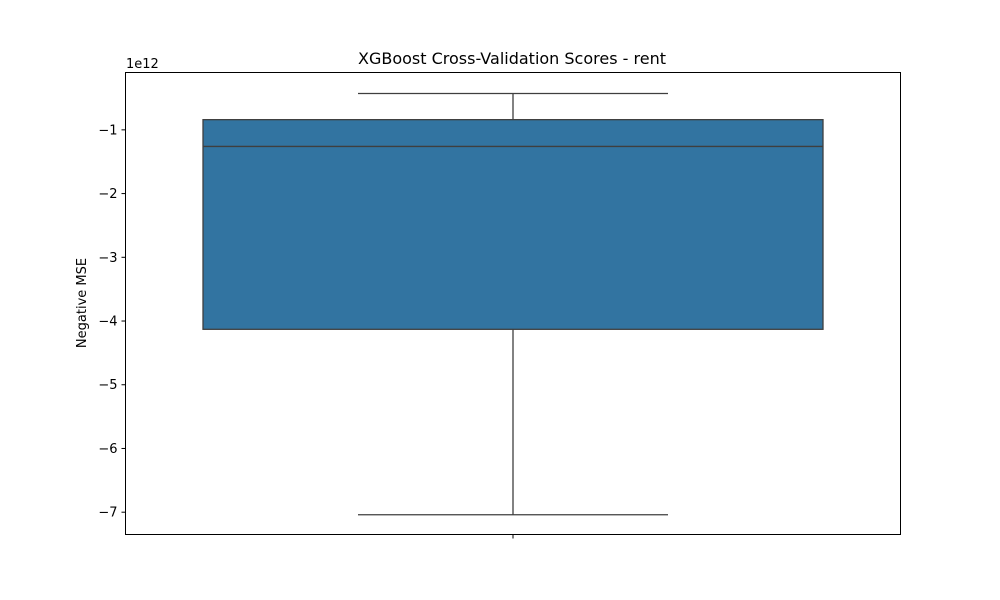 This screenshot has height=600, width=1000. Describe the element at coordinates (107, 449) in the screenshot. I see `y-tick-label: −6` at that location.